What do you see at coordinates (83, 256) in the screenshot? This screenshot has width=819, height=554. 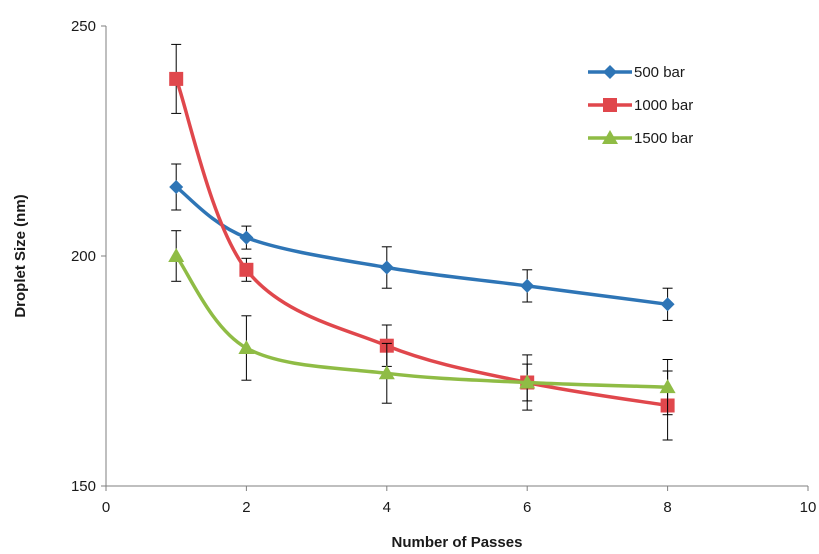 I see `y-tick-label: 200` at bounding box center [83, 256].